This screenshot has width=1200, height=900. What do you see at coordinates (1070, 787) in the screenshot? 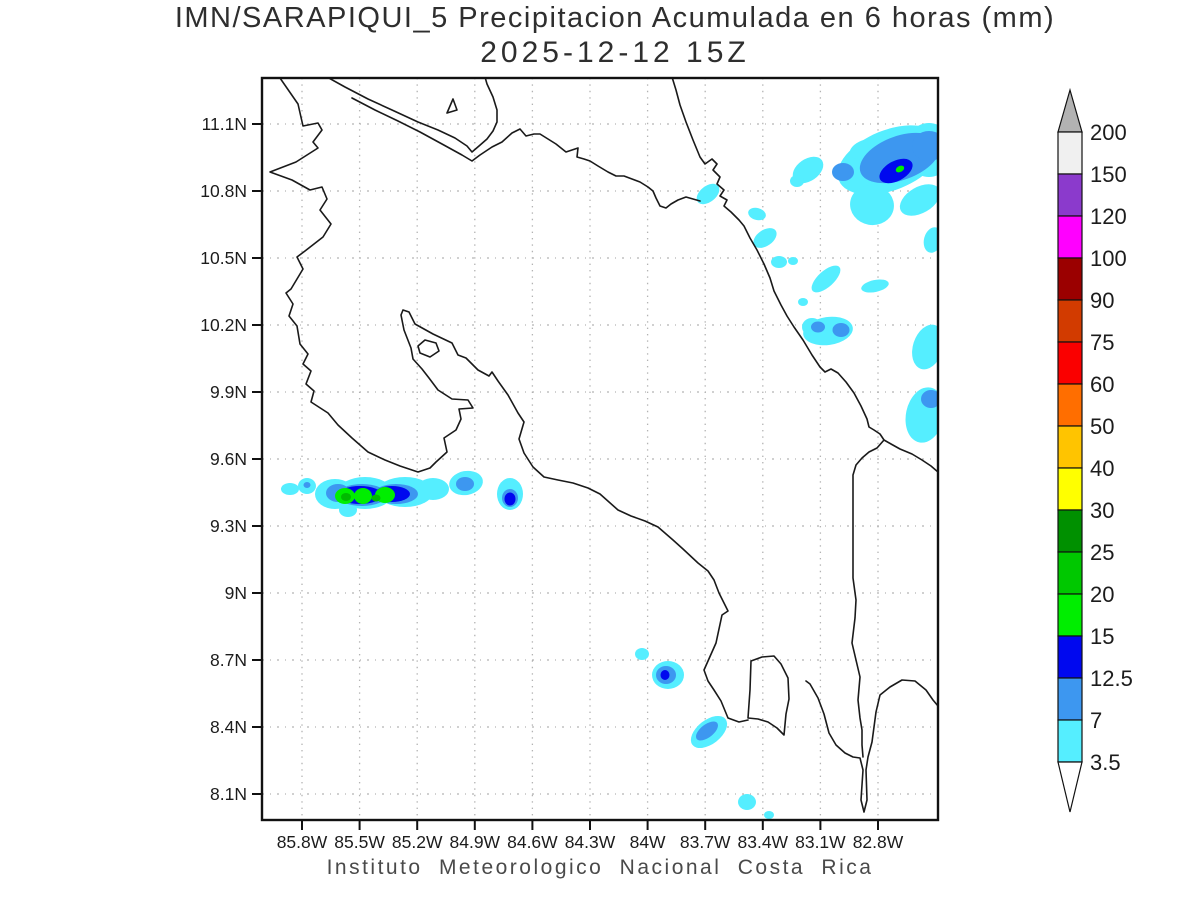
I see `colorbar-bottom-arrow` at bounding box center [1070, 787].